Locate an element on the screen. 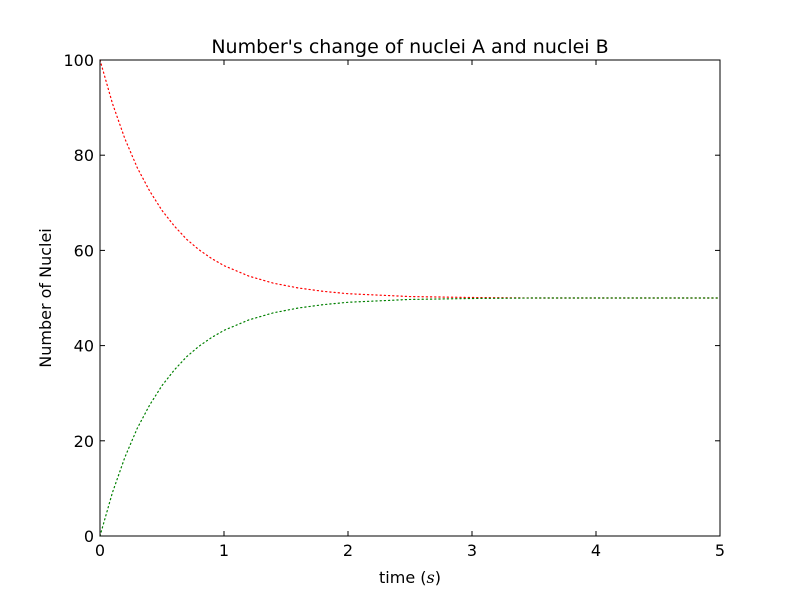  x-tick-label: 4 is located at coordinates (596, 550).